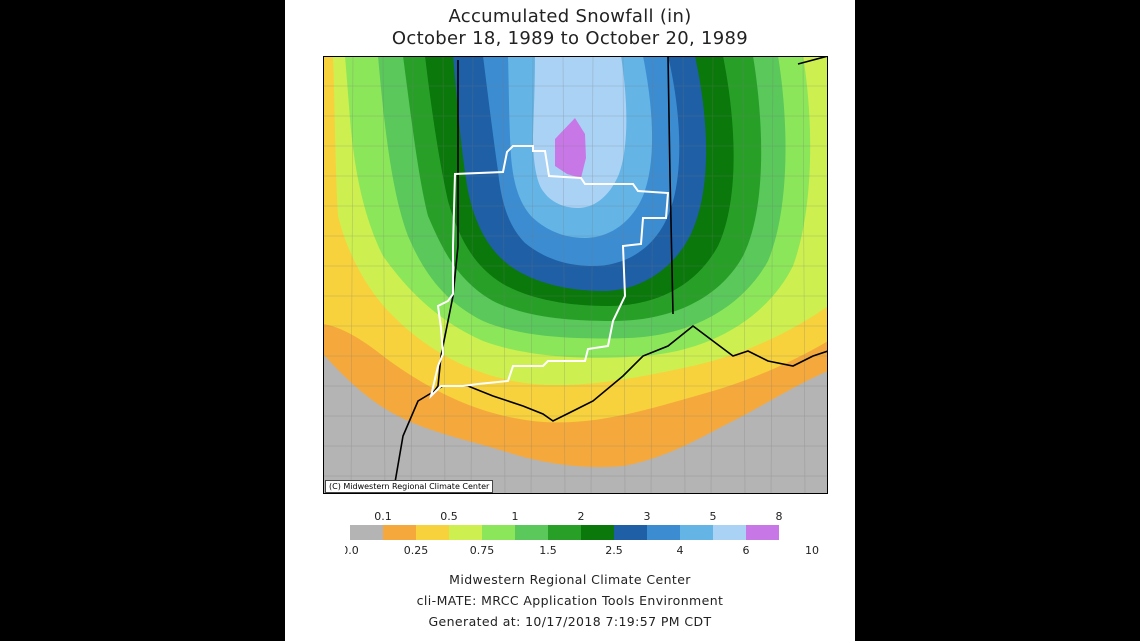 The image size is (1140, 641). I want to click on footer-generated-time: Generated at: 10/17/2018 7:19:57 PM CDT, so click(570, 621).